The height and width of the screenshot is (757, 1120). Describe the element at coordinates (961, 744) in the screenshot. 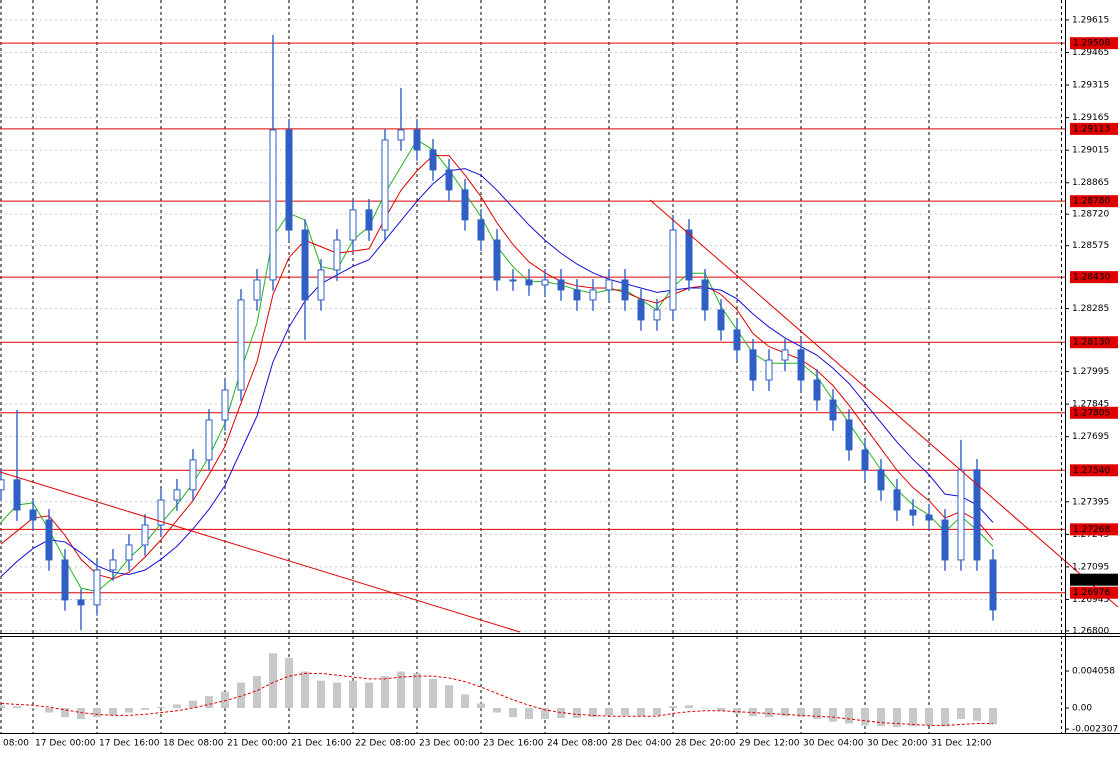

I see `x-tick-label: 31 Dec 12:00` at that location.